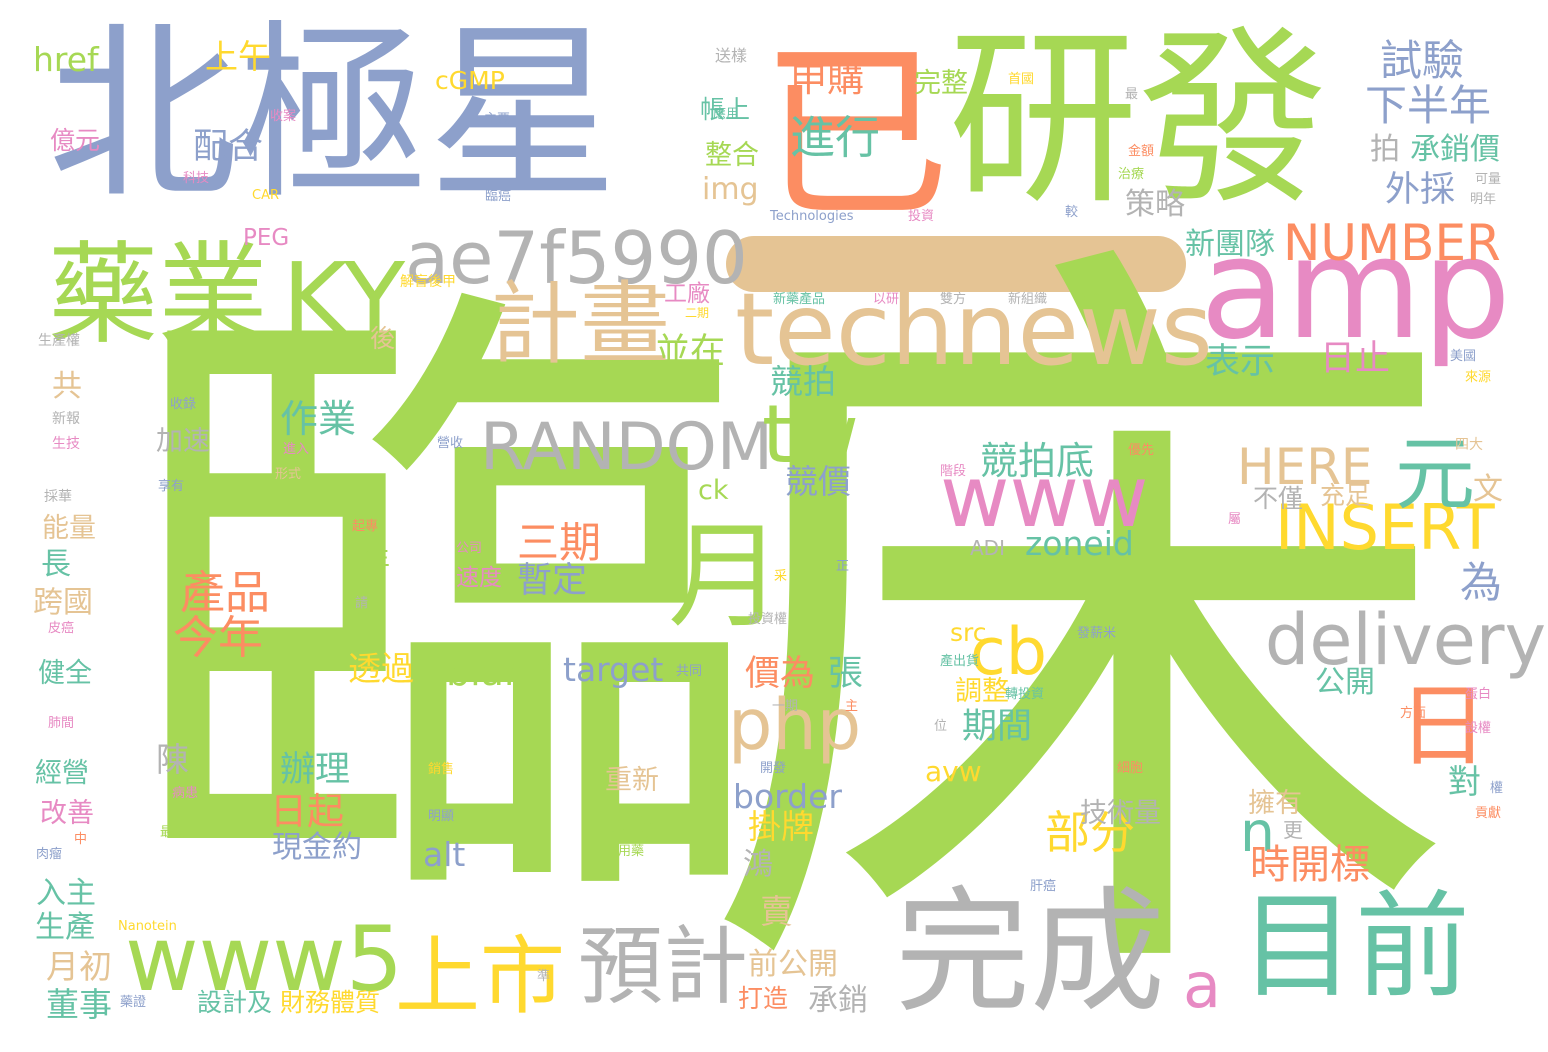 This screenshot has height=1052, width=1548. I want to click on word-wmedium_words75: 經營, so click(62, 773).